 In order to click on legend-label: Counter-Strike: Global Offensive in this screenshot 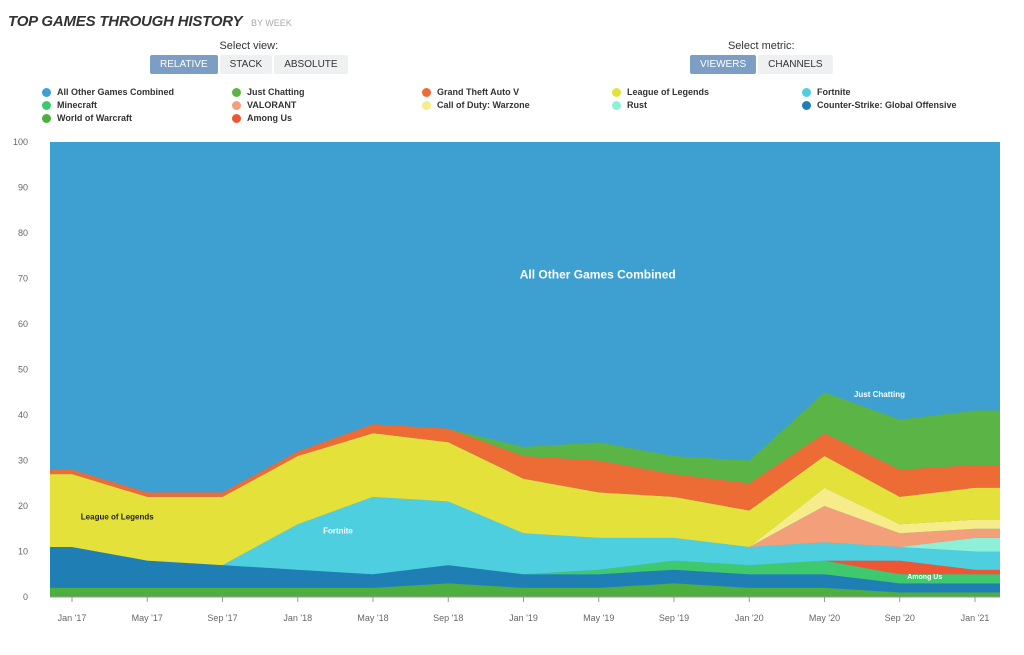, I will do `click(887, 105)`.